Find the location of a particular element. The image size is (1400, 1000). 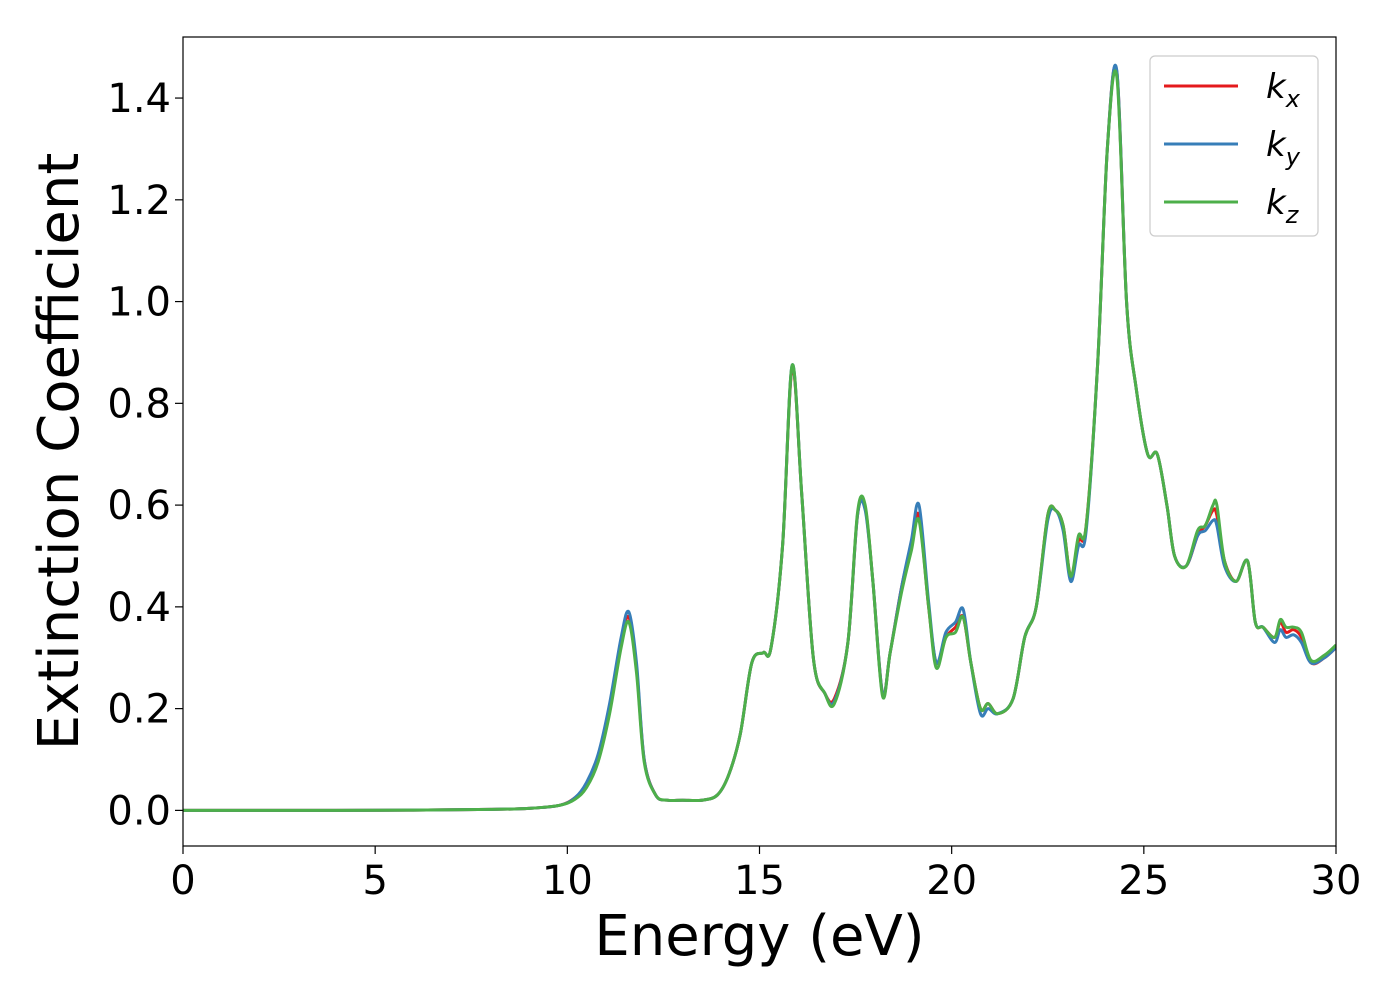

y-axis-label: Extinction Coefficient is located at coordinates (59, 452).